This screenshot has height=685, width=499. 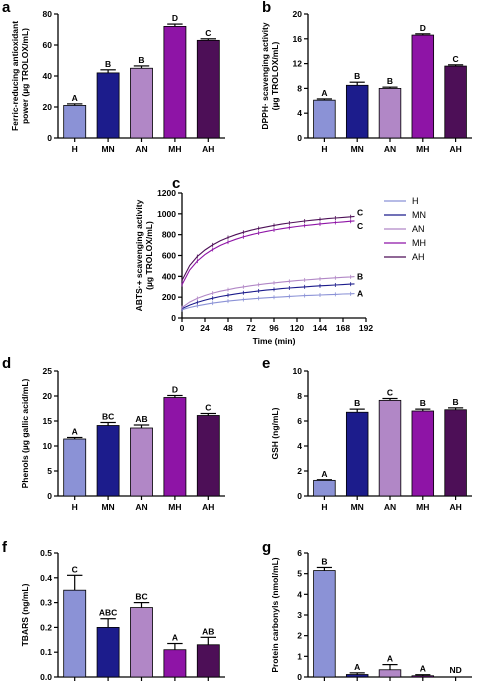 What do you see at coordinates (297, 328) in the screenshot?
I see `x-tick-label: 120` at bounding box center [297, 328].